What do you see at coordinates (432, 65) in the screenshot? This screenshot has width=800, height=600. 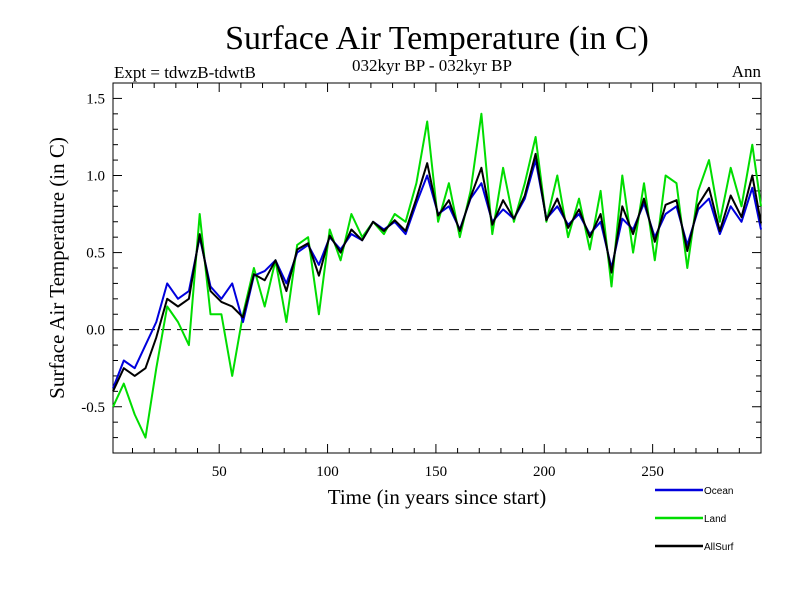 I see `chart-subtitle: 032kyr BP - 032kyr BP` at bounding box center [432, 65].